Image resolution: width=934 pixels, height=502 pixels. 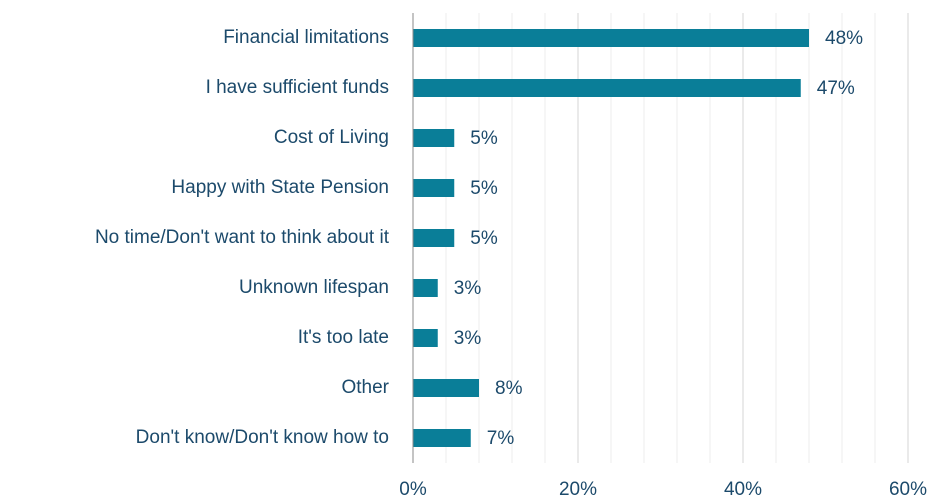 I want to click on y-tick-label: No time/Don't want to think about it, so click(x=242, y=237).